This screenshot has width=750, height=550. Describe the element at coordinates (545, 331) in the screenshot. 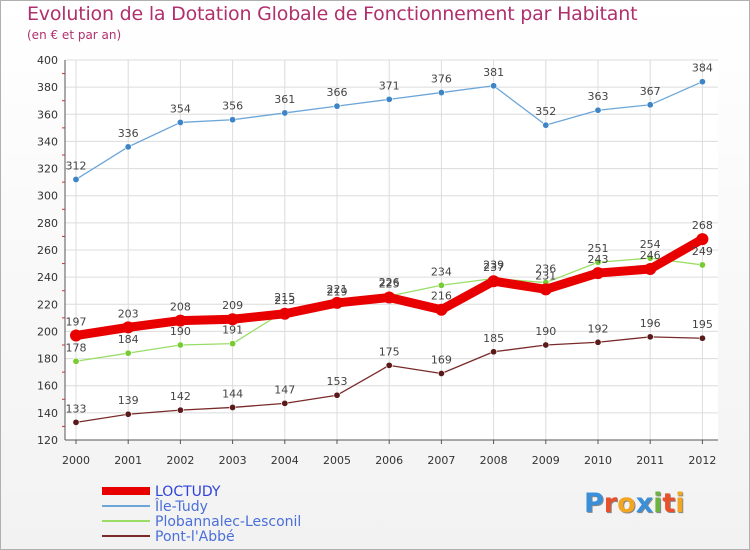

I see `data-label: 190` at that location.